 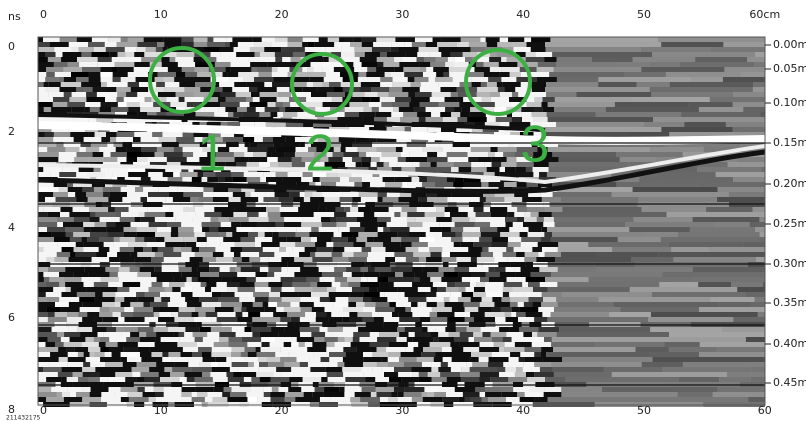 I want to click on bottom-axis-label: 20, so click(x=282, y=410).